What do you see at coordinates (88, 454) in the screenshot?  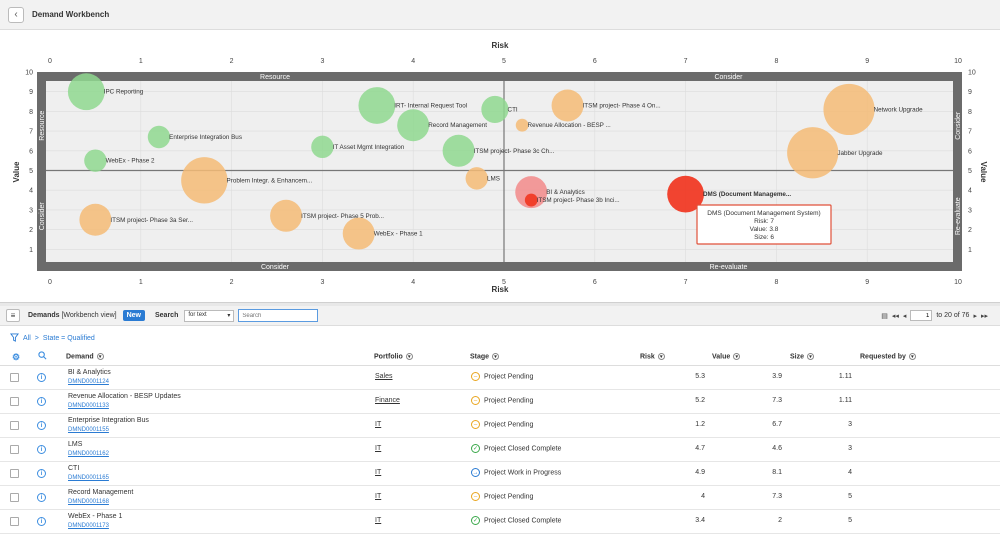 I see `demand-number-link: DMND0001162` at bounding box center [88, 454].